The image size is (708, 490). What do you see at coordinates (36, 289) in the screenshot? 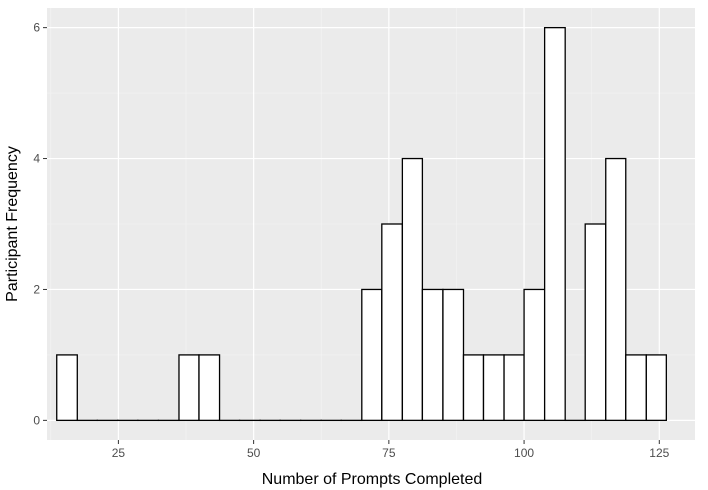
I see `y-tick-label: 2` at bounding box center [36, 289].